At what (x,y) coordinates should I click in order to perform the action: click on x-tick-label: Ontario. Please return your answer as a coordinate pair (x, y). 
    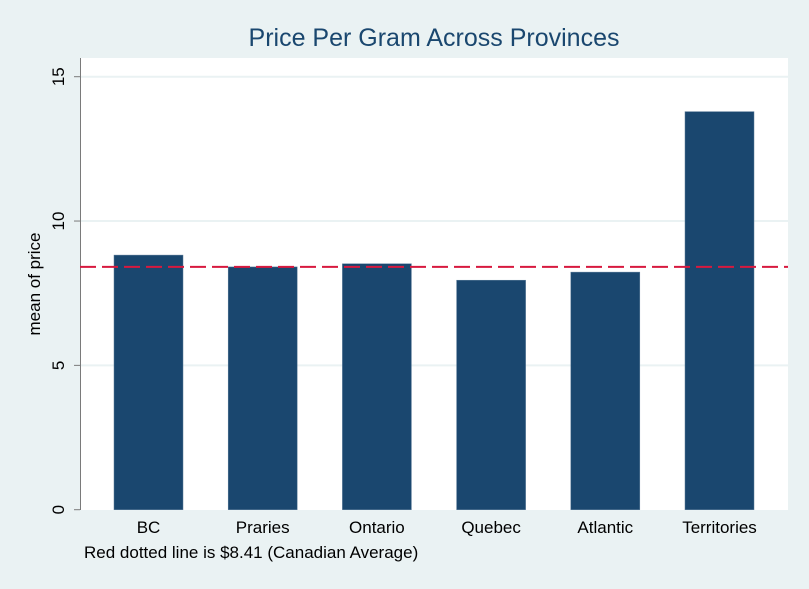
    Looking at the image, I should click on (377, 527).